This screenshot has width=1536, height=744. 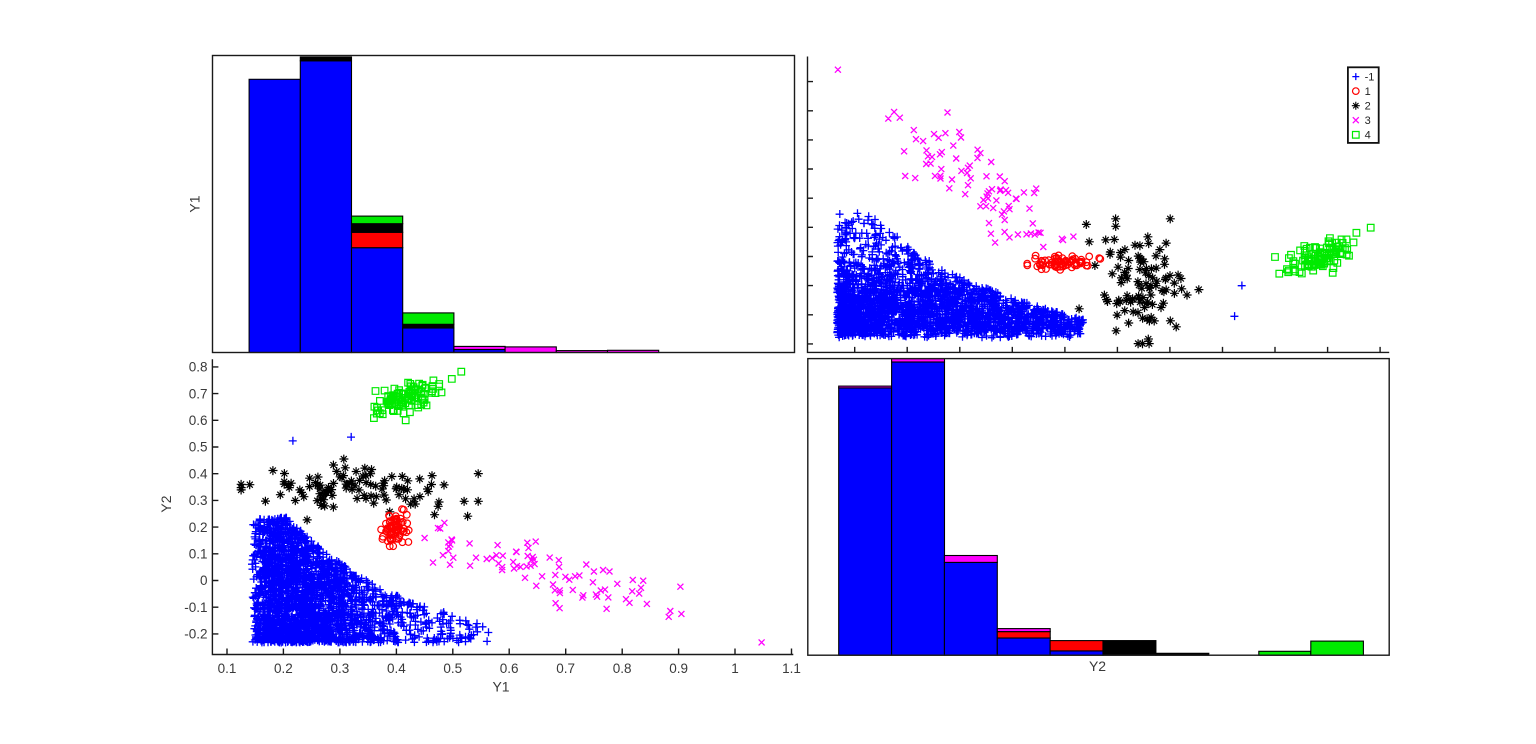 I want to click on svg-text: 3, so click(x=1368, y=121).